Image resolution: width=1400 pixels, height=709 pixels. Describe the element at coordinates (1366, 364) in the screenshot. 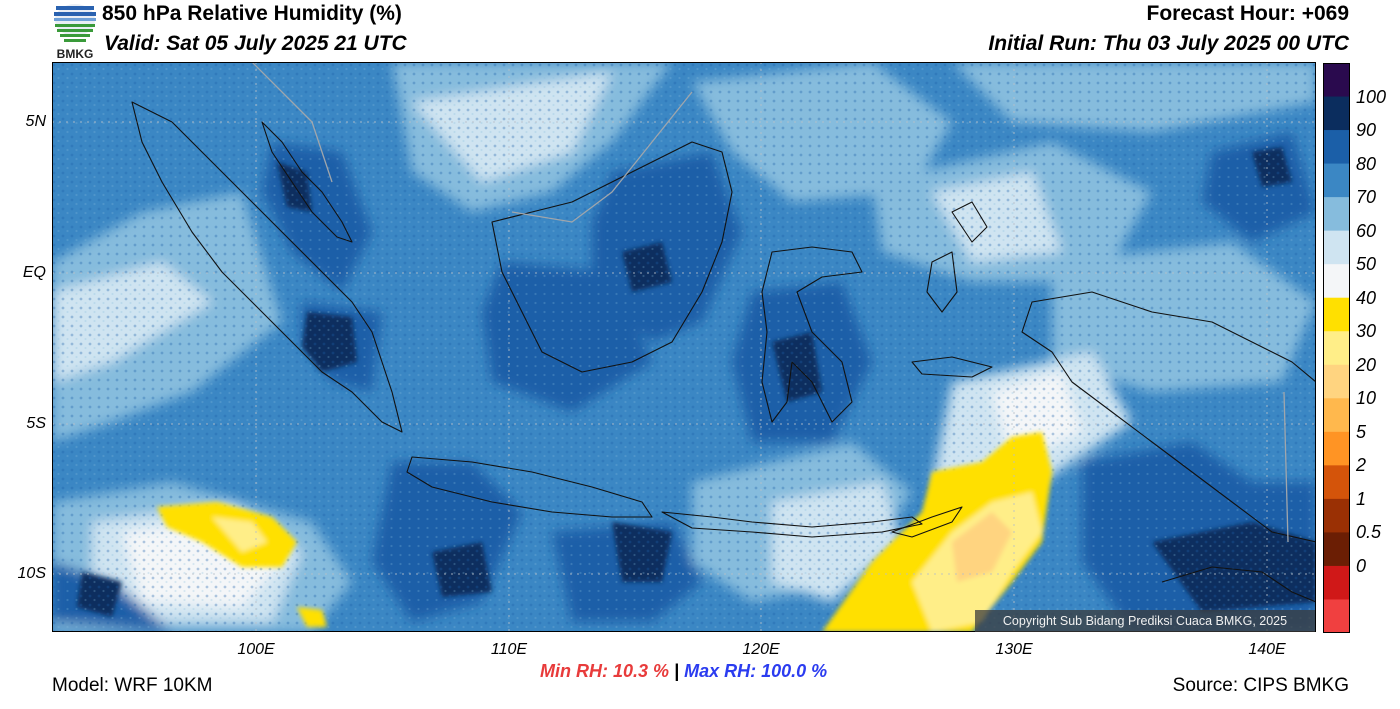

I see `colorbar-label: 20` at that location.